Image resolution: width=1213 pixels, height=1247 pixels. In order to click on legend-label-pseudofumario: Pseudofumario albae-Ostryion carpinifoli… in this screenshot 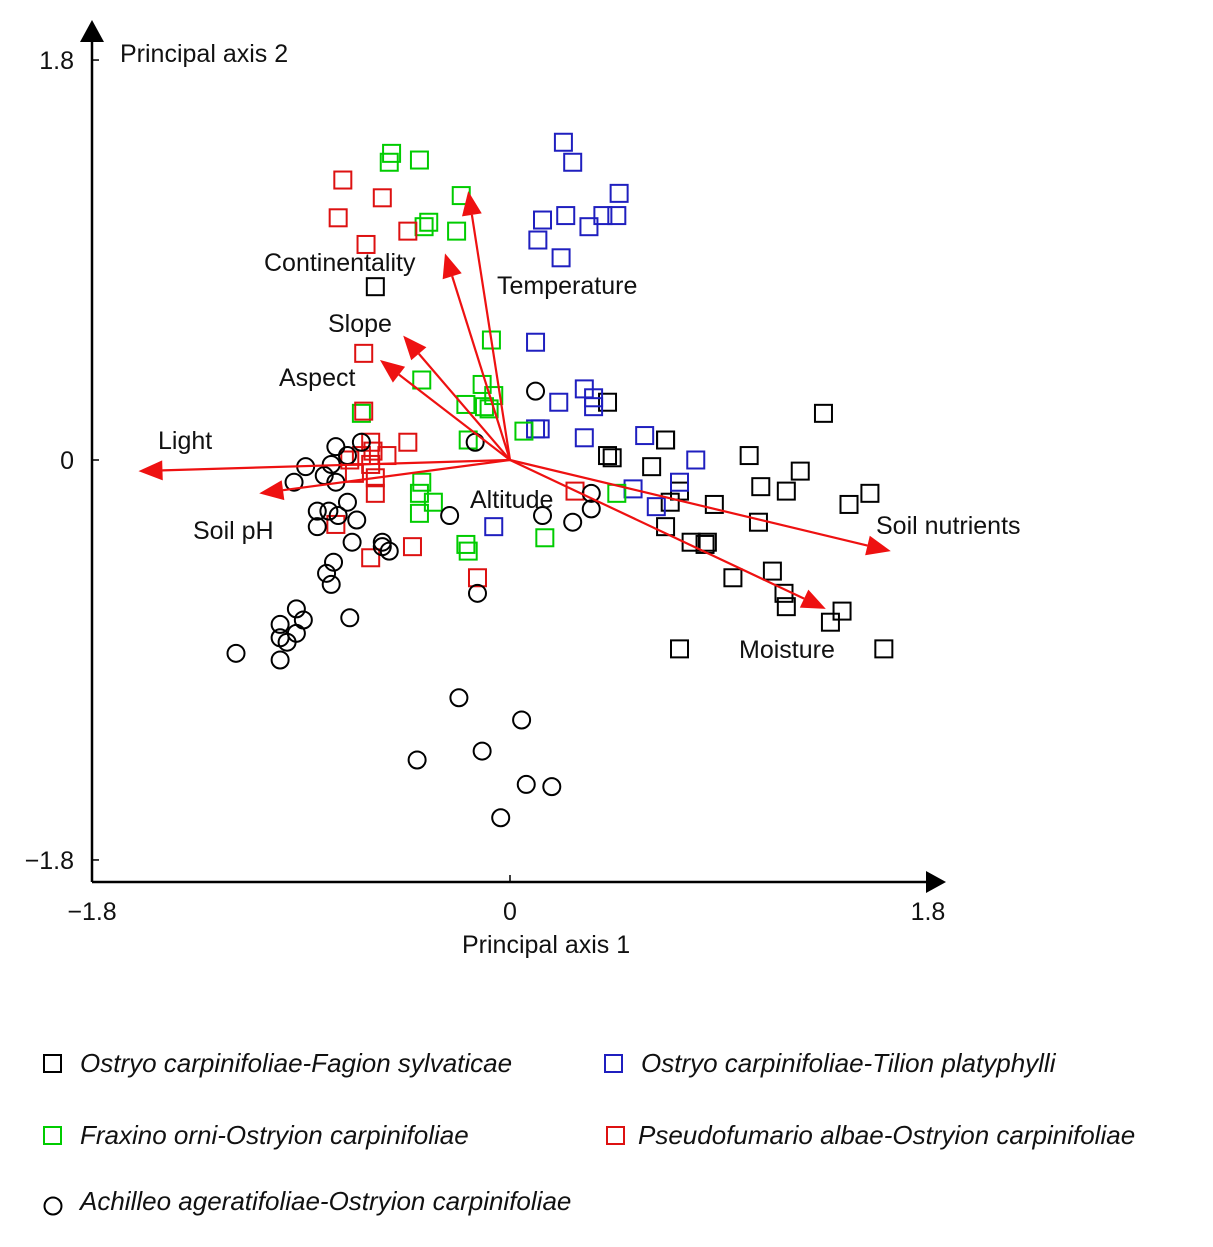, I will do `click(886, 1135)`.